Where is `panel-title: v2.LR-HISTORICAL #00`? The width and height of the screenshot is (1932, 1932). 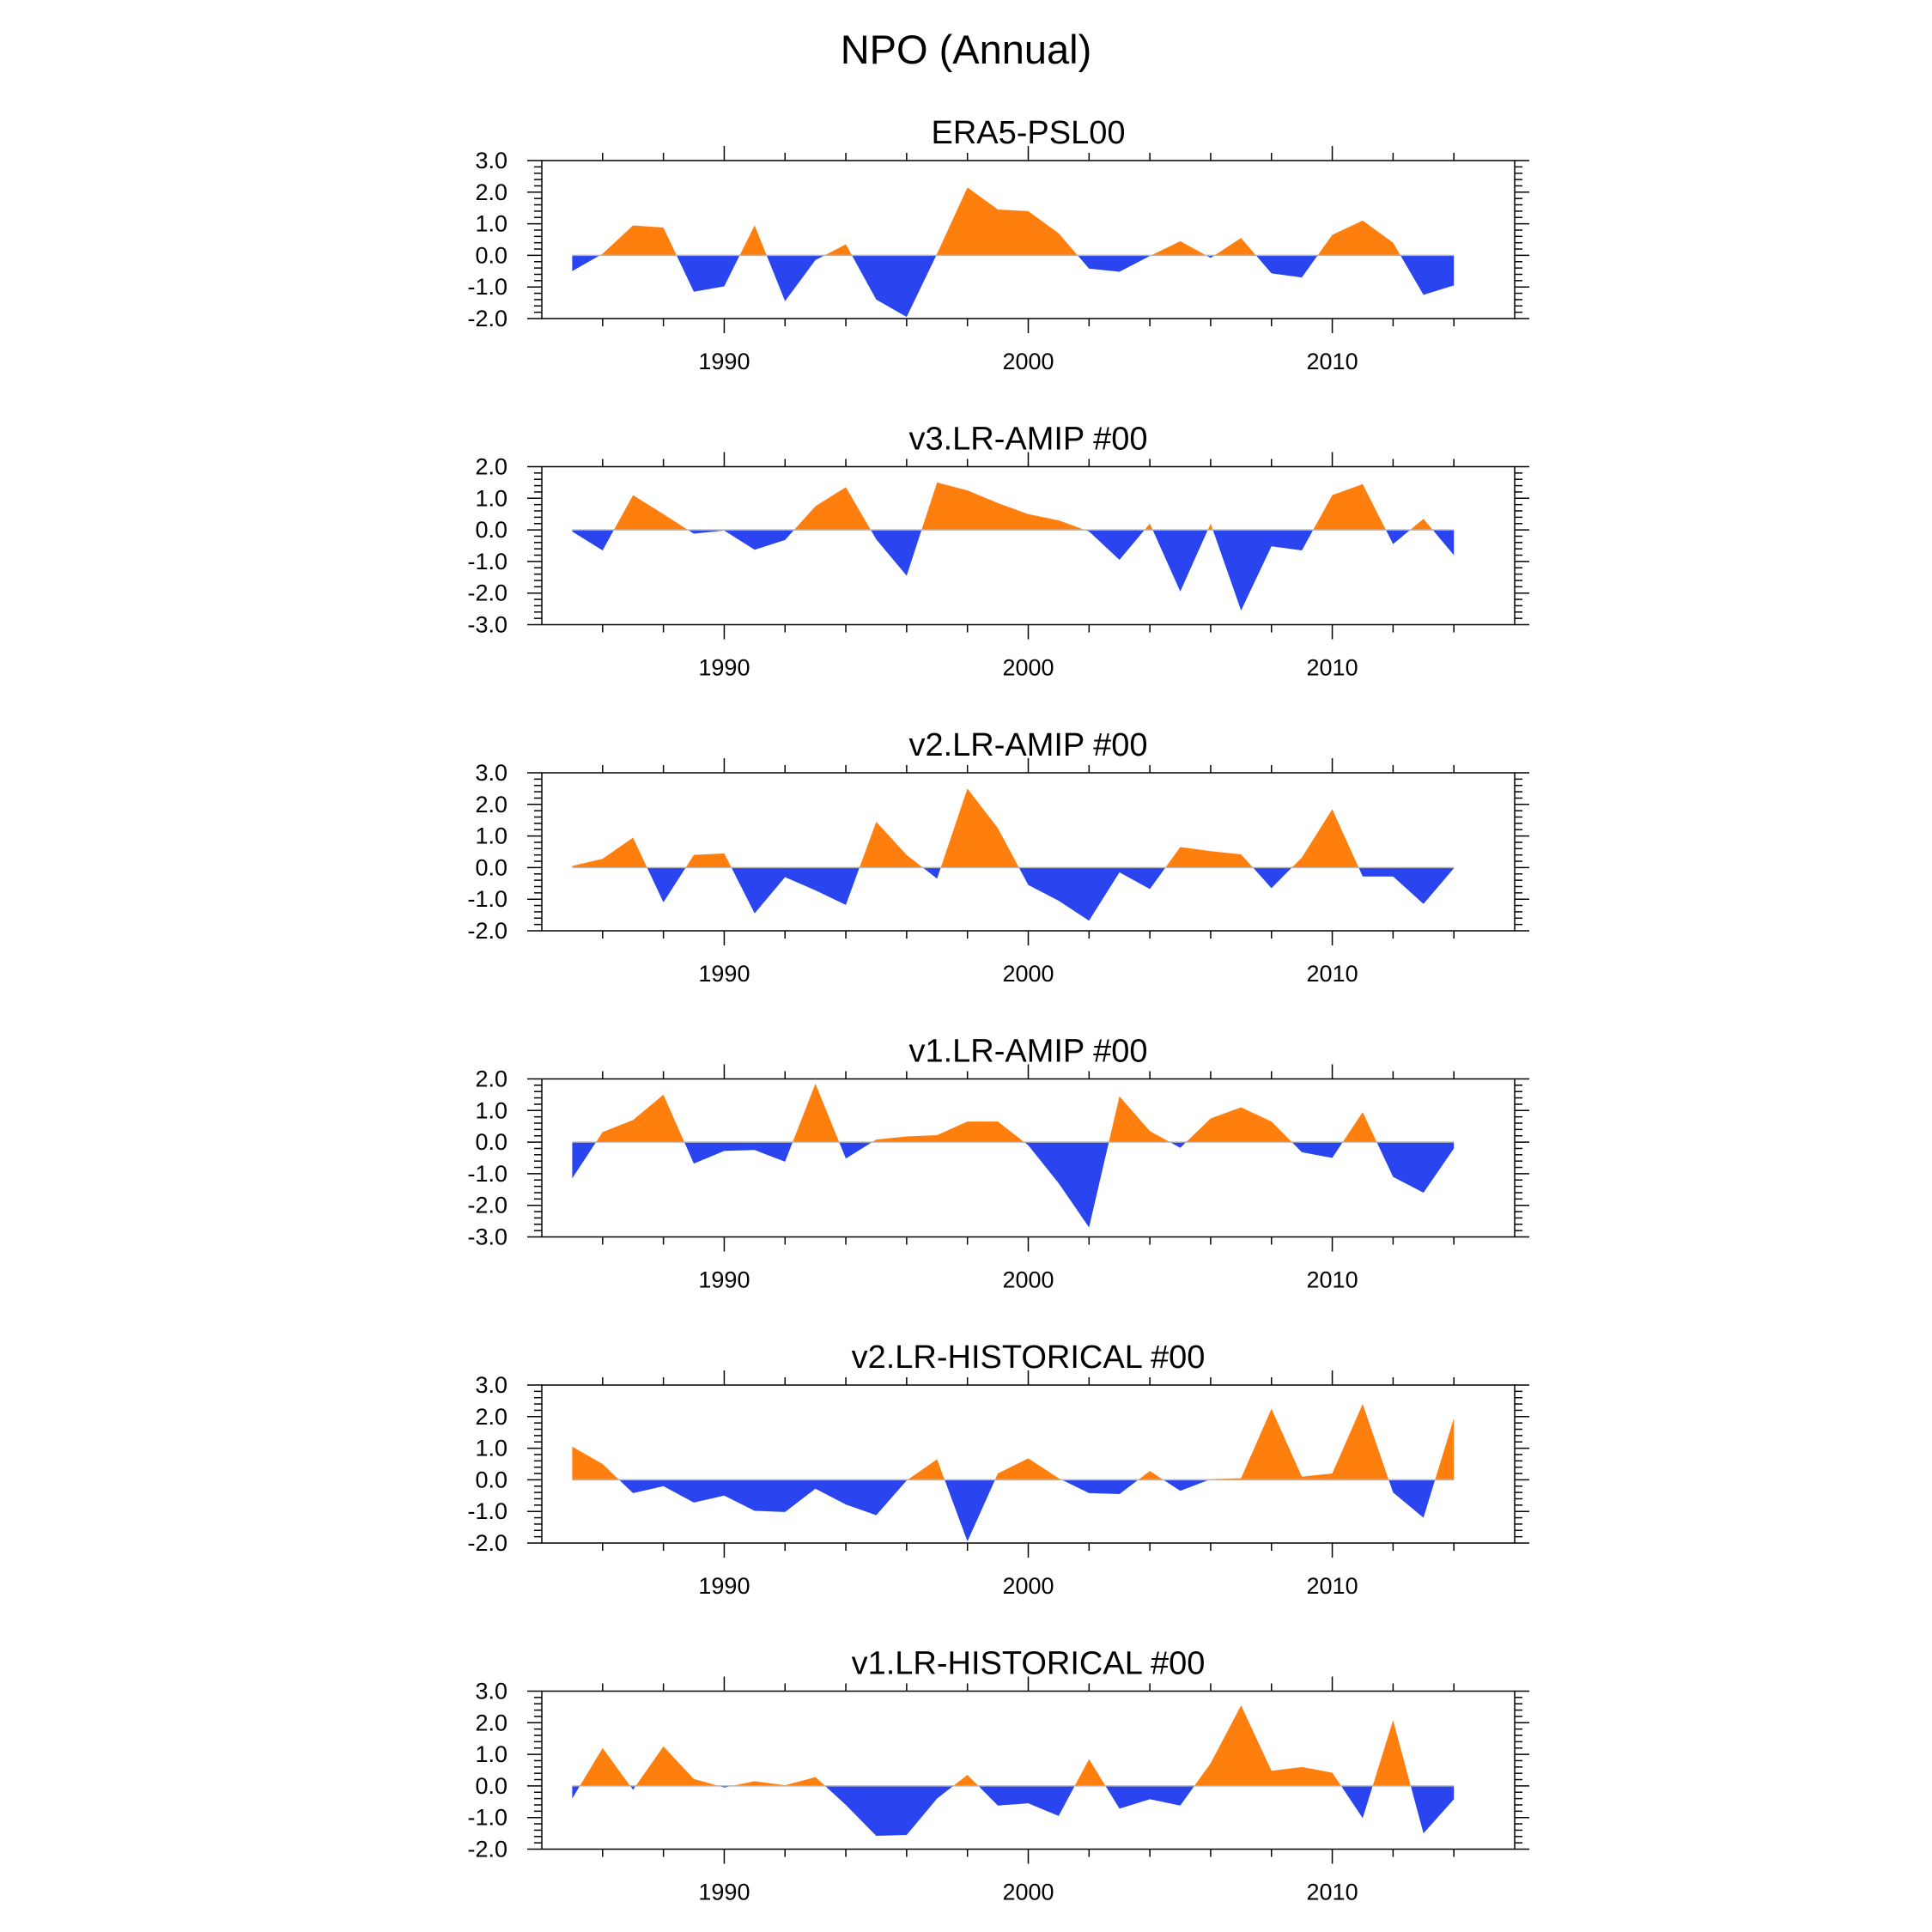 panel-title: v2.LR-HISTORICAL #00 is located at coordinates (1029, 1358).